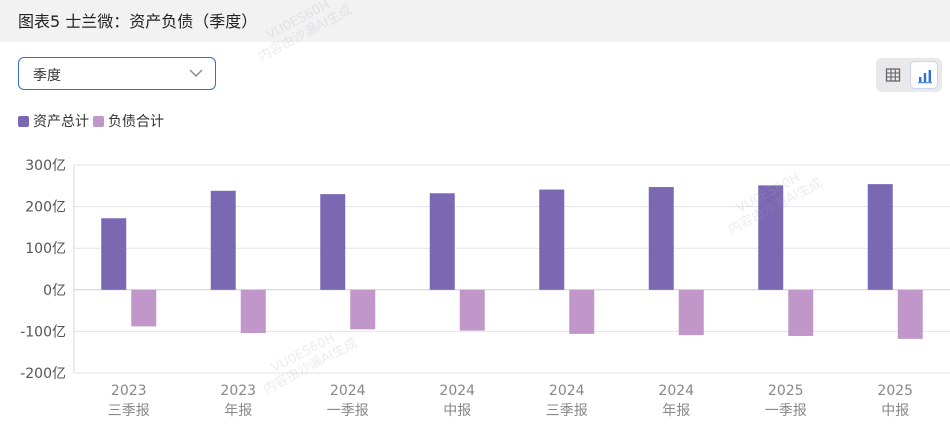 This screenshot has width=950, height=445. Describe the element at coordinates (136, 122) in the screenshot. I see `legend-label-liabilities: 负债合计` at that location.